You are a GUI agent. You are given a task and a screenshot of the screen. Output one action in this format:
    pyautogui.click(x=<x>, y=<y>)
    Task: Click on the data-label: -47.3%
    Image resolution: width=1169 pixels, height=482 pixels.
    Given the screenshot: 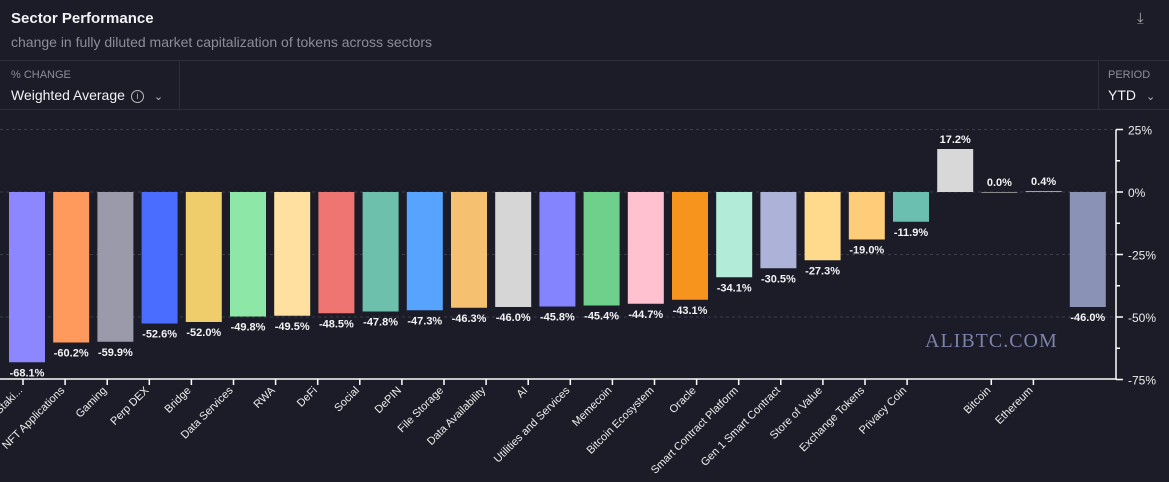 What is the action you would take?
    pyautogui.click(x=424, y=321)
    